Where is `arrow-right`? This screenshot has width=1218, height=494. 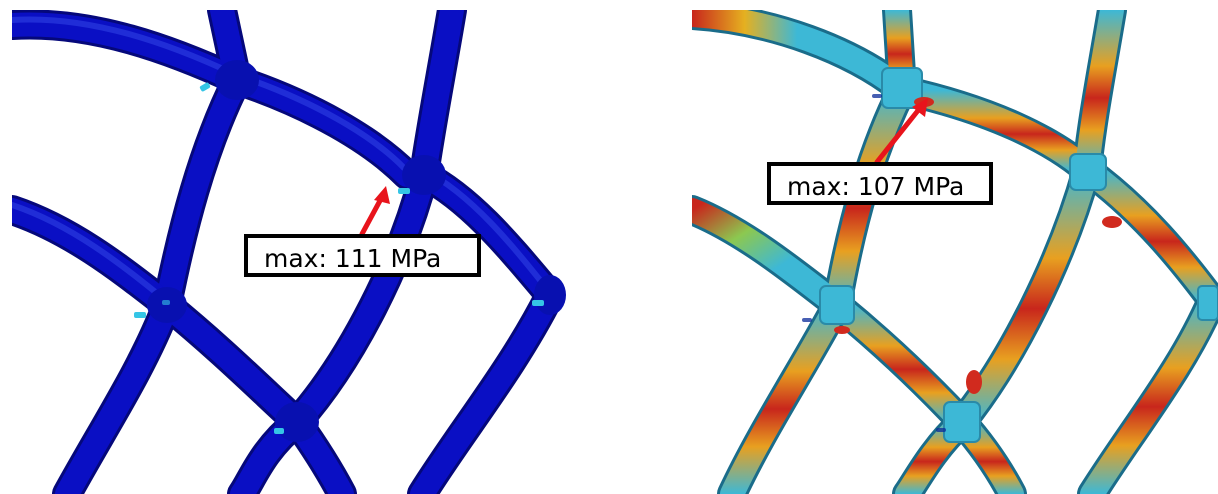 arrow-right is located at coordinates (901, 131).